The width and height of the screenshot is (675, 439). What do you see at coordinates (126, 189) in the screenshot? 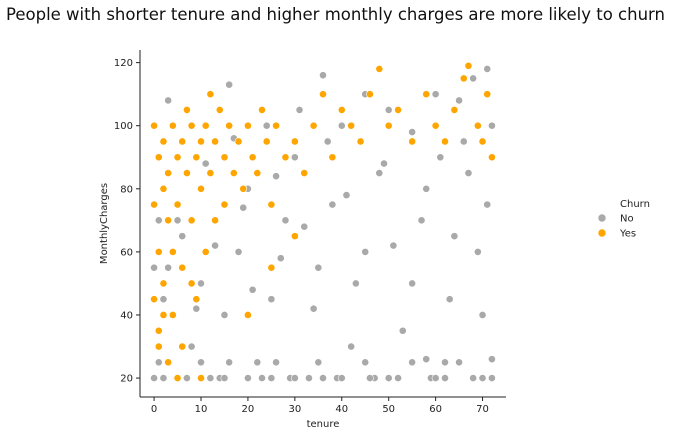
I see `y-tick-label: 80` at bounding box center [126, 189].